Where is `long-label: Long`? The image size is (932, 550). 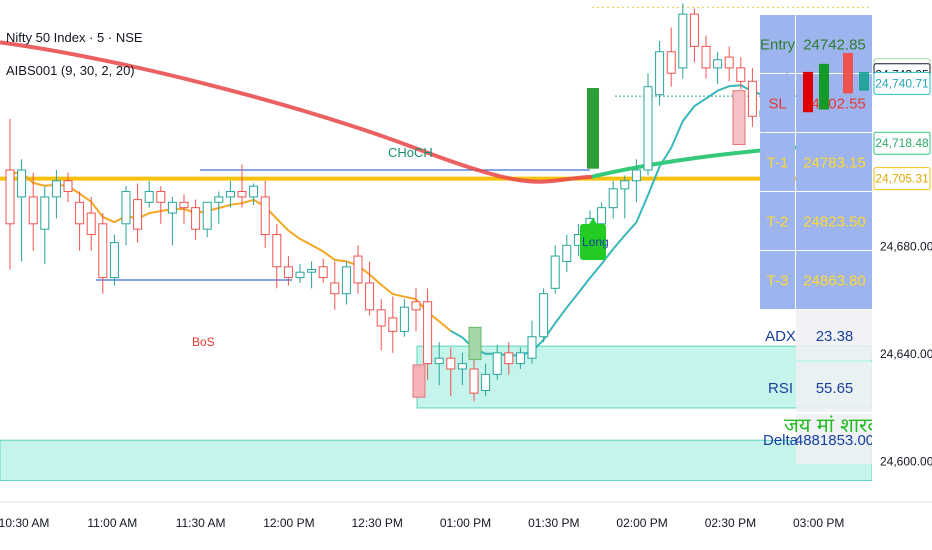
long-label: Long is located at coordinates (595, 242).